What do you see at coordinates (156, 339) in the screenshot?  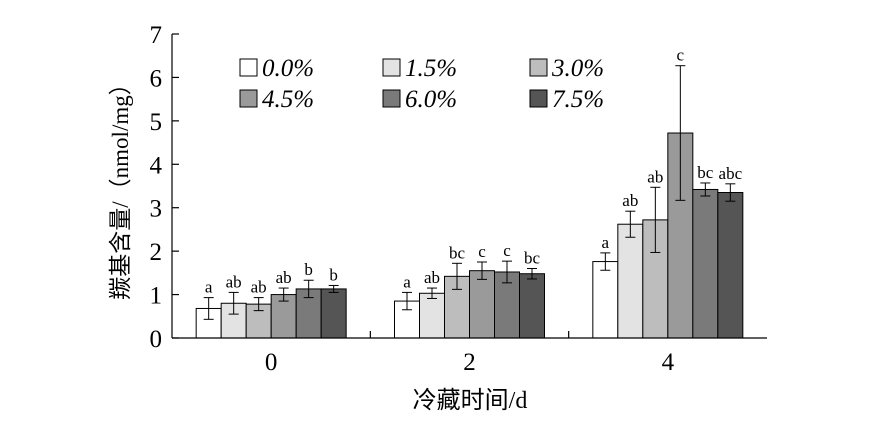 I see `y-tick-label: 0` at bounding box center [156, 339].